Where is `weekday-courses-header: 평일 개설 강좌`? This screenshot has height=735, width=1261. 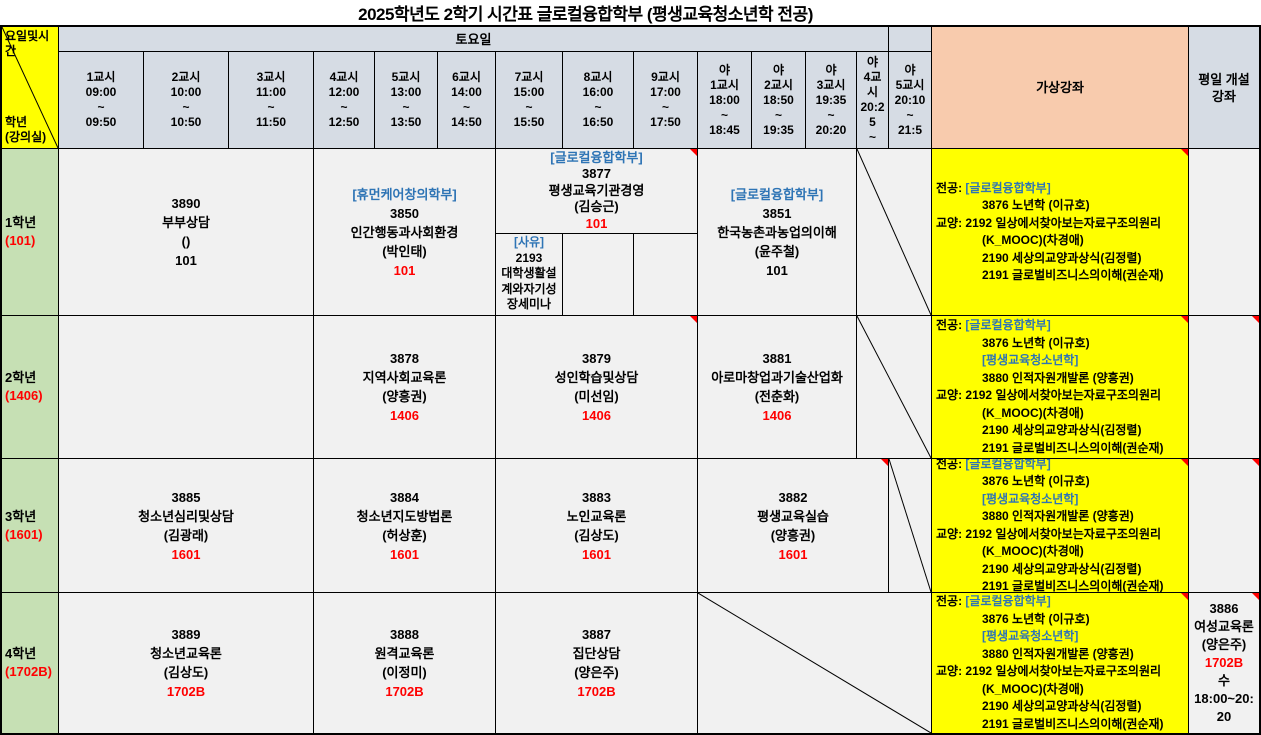
weekday-courses-header: 평일 개설 강좌 is located at coordinates (1224, 87).